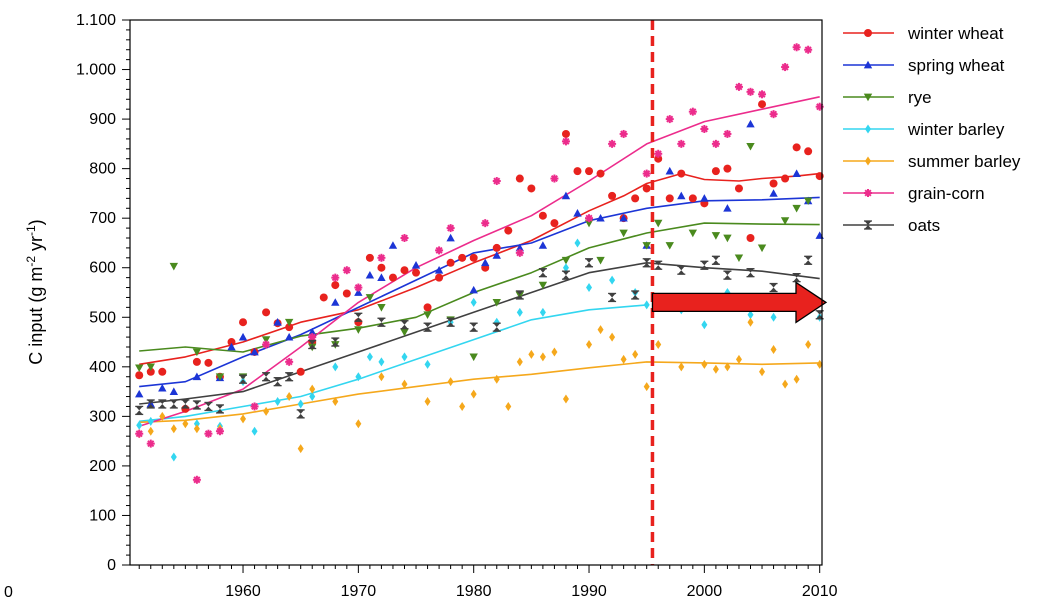 The image size is (1059, 603). I want to click on legend-label: winter wheat, so click(955, 33).